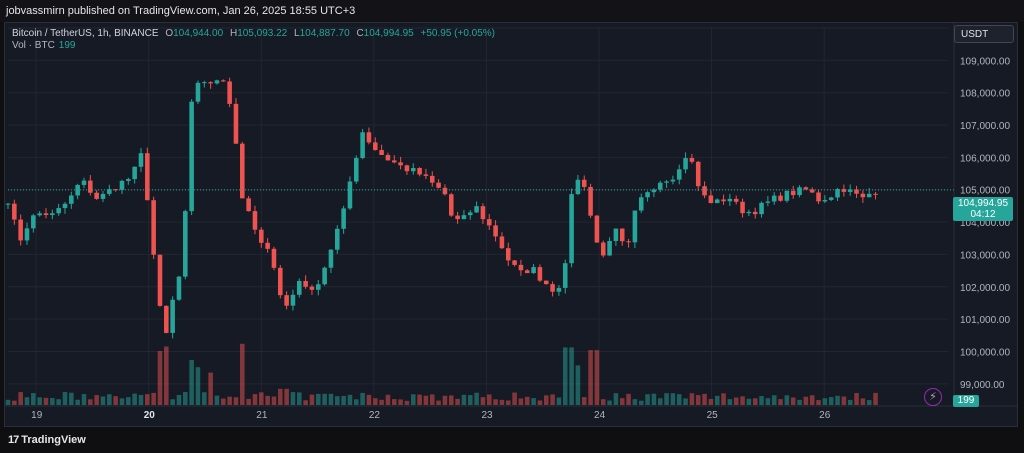  I want to click on x-tick-label: 25, so click(713, 415).